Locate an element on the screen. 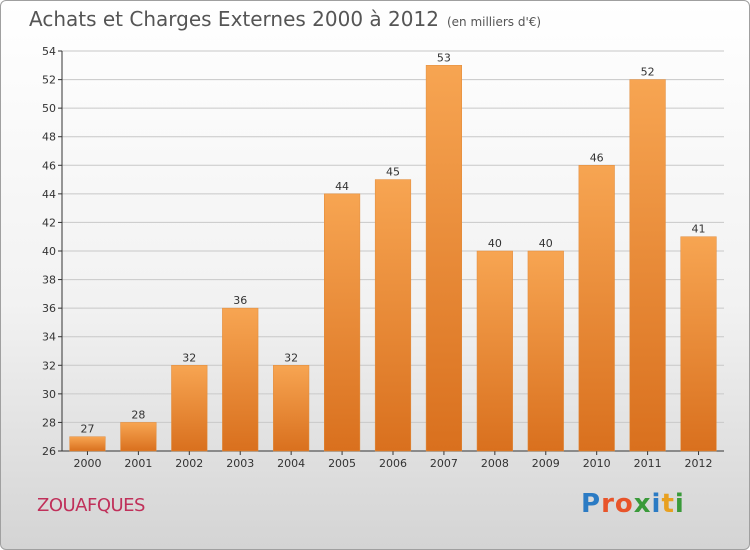 Image resolution: width=750 pixels, height=550 pixels. x-tick-label: 2002 is located at coordinates (189, 463).